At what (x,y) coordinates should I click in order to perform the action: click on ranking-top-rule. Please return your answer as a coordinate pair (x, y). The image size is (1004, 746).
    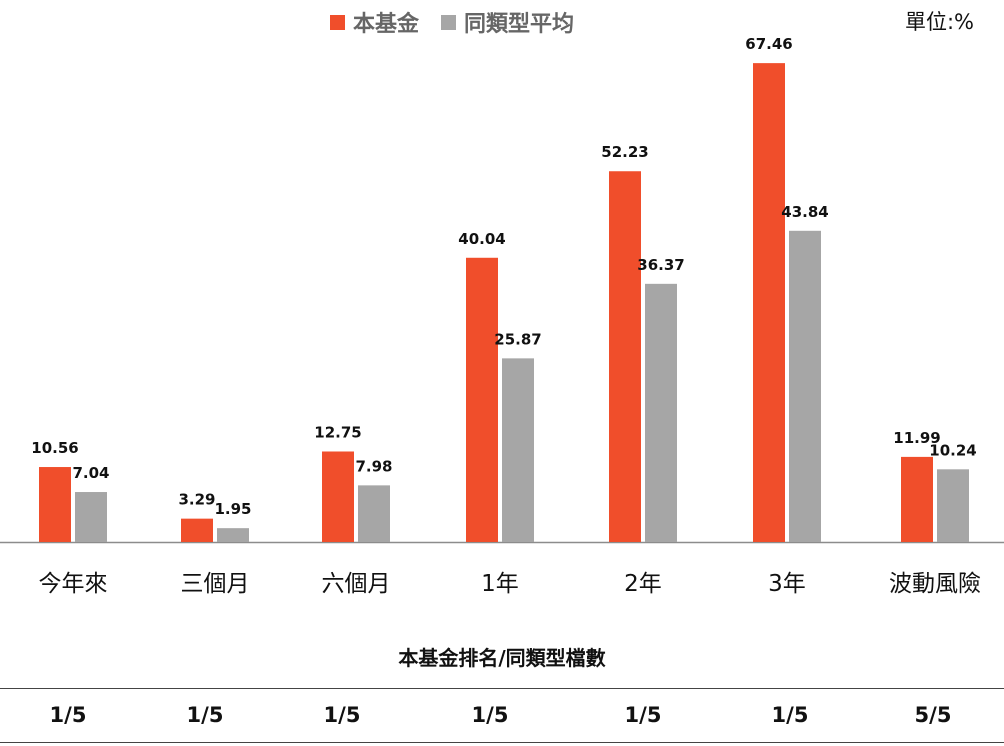
    Looking at the image, I should click on (502, 688).